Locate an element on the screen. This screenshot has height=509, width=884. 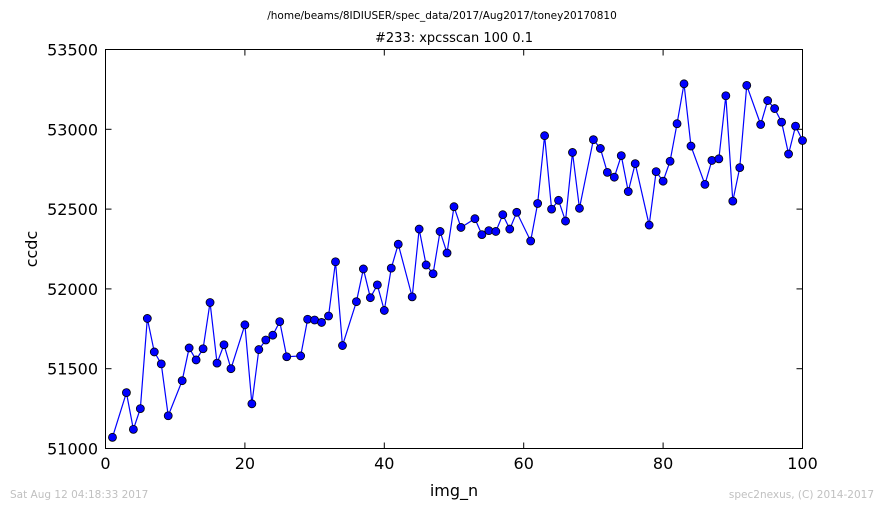
chart-title: #233: xpcsscan 100 0.1 is located at coordinates (454, 38).